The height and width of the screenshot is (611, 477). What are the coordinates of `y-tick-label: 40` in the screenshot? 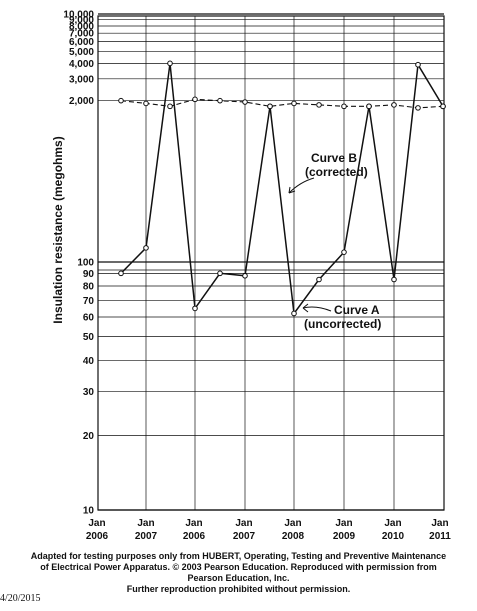 It's located at (89, 361).